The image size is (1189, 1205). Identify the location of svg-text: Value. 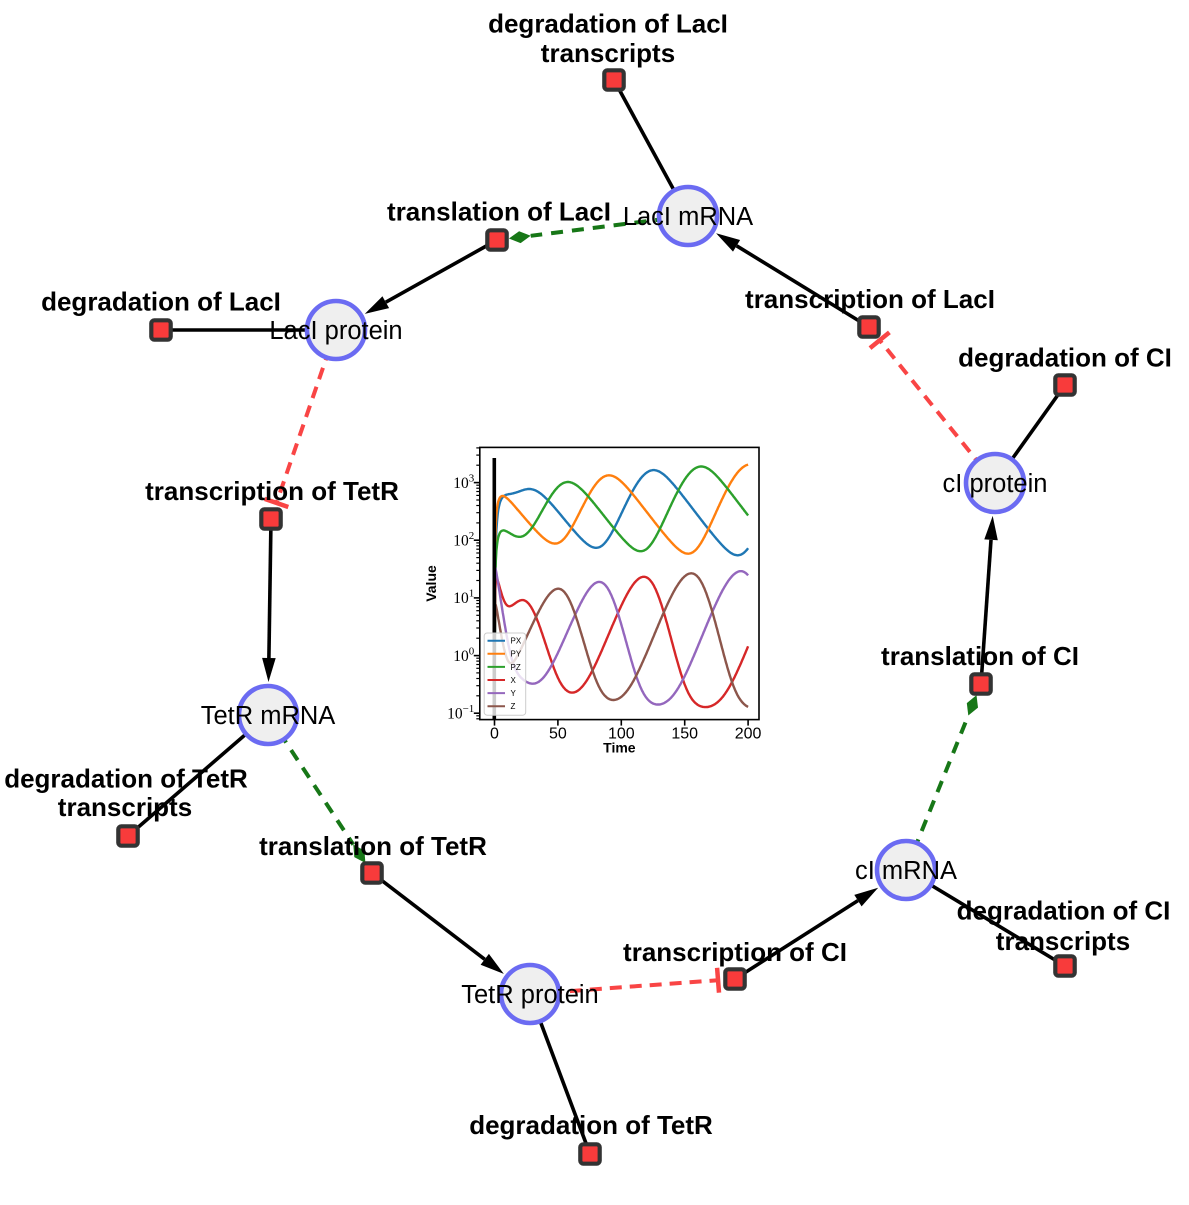
(431, 583).